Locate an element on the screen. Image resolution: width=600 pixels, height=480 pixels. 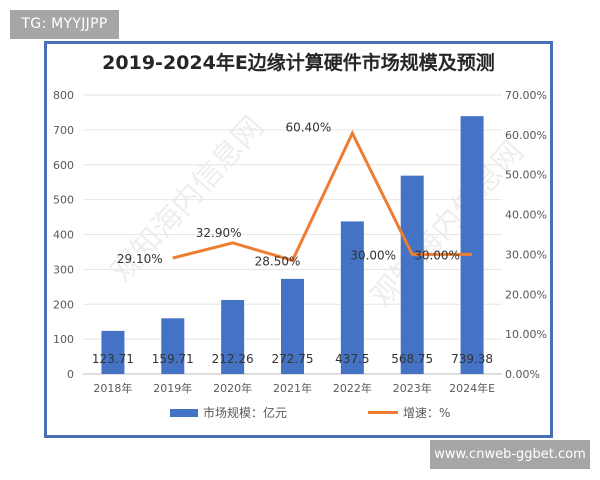
legend-line-swatch is located at coordinates (383, 412).